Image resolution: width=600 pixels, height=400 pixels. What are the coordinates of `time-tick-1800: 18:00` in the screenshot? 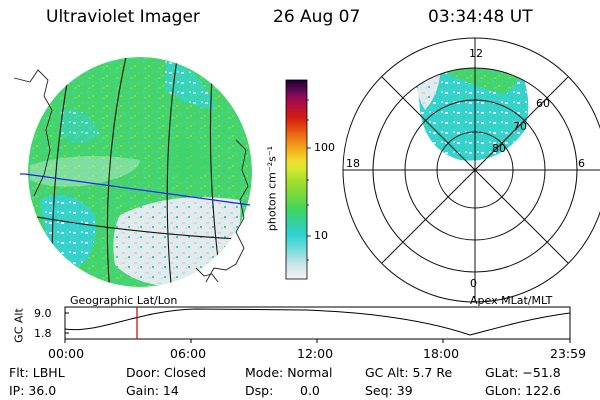 It's located at (441, 353).